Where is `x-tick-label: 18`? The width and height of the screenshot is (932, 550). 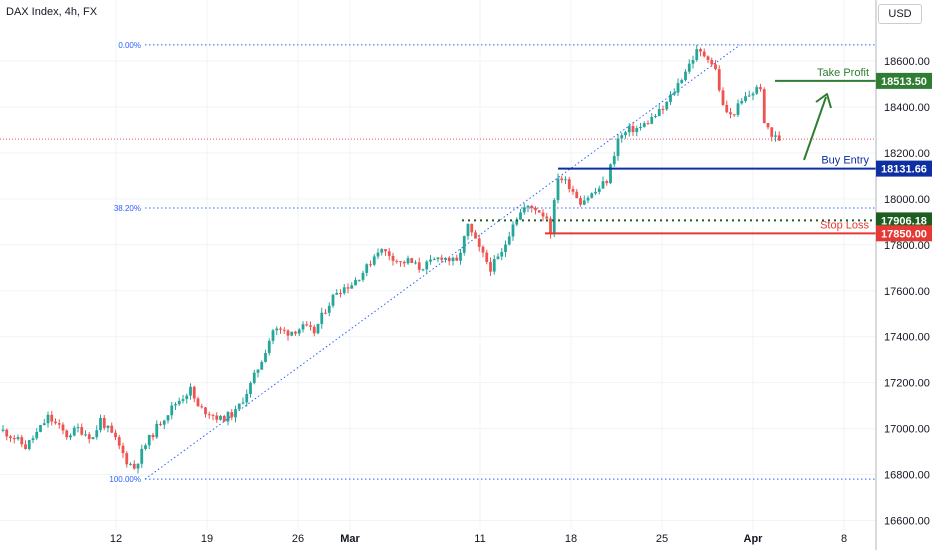 x-tick-label: 18 is located at coordinates (571, 539).